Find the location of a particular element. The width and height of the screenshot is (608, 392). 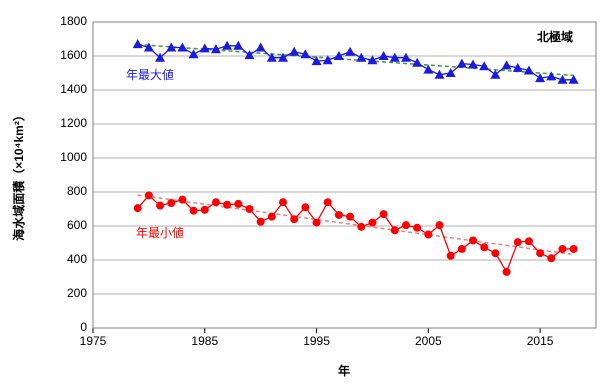

y-tick-label: 1200 is located at coordinates (73, 123).